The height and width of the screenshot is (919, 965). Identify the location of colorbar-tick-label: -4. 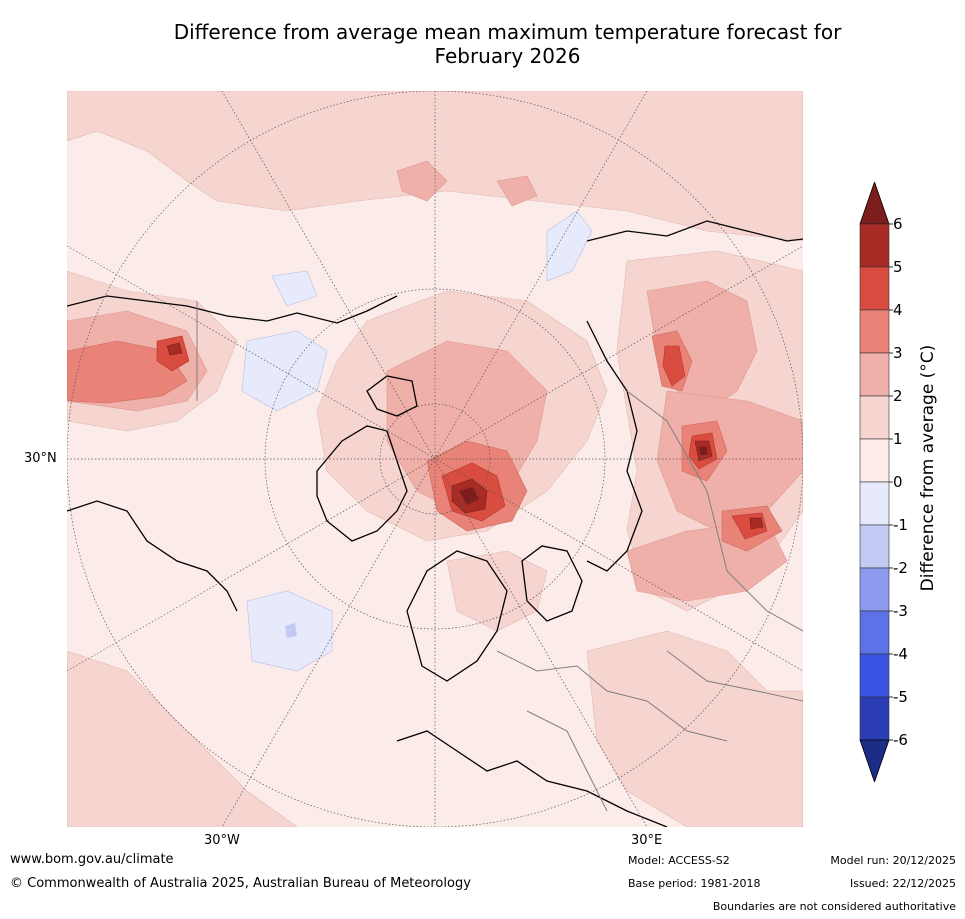
(900, 654).